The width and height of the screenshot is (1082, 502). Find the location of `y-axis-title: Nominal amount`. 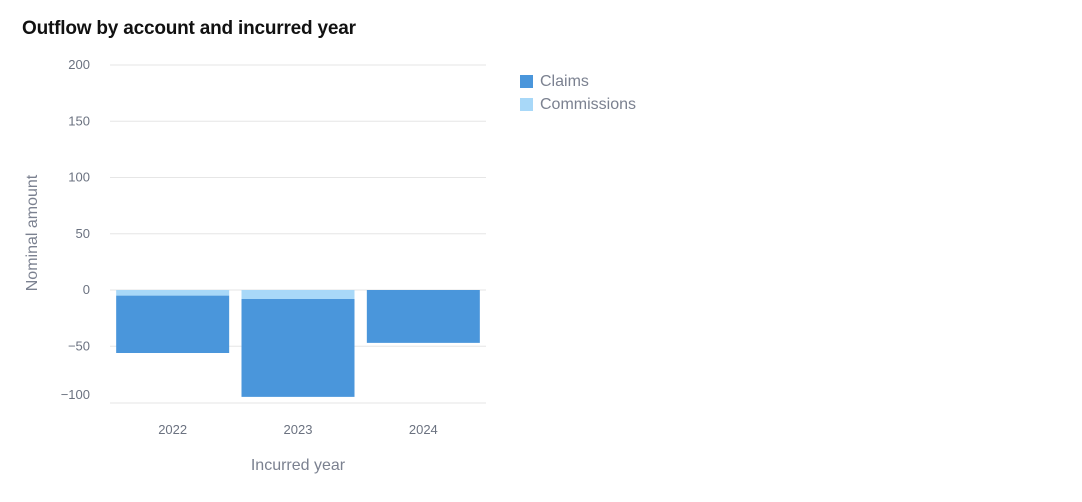

y-axis-title: Nominal amount is located at coordinates (32, 232).